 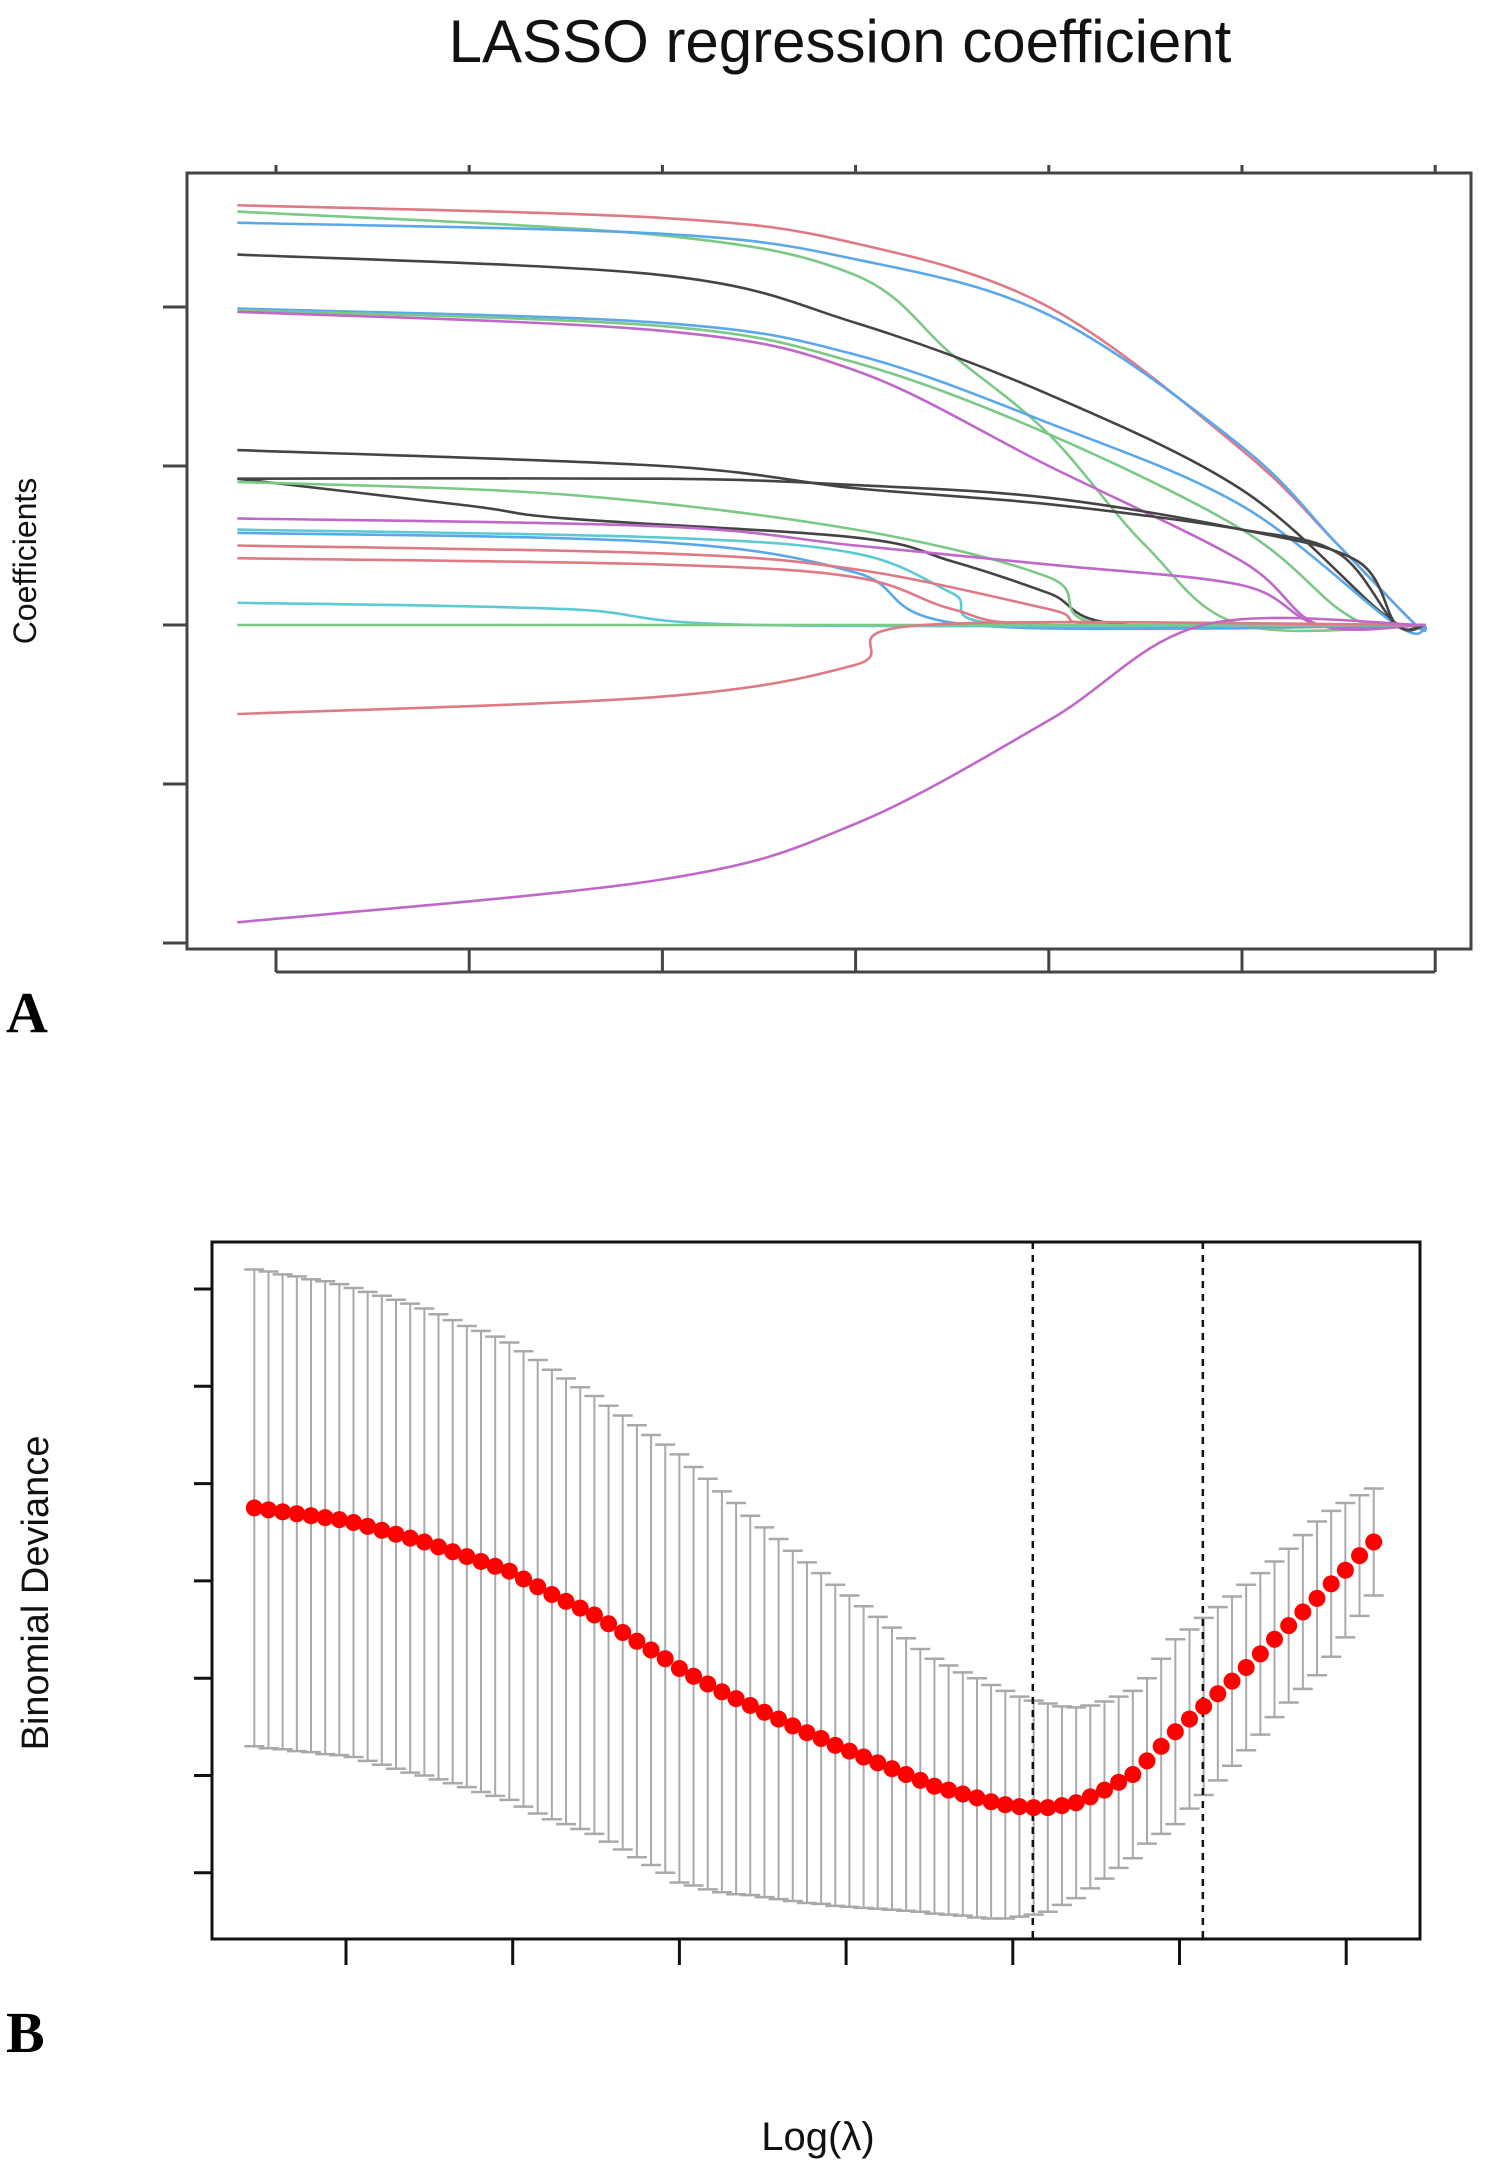 I want to click on y-axis-label-b: Binomial Deviance, so click(x=36, y=1593).